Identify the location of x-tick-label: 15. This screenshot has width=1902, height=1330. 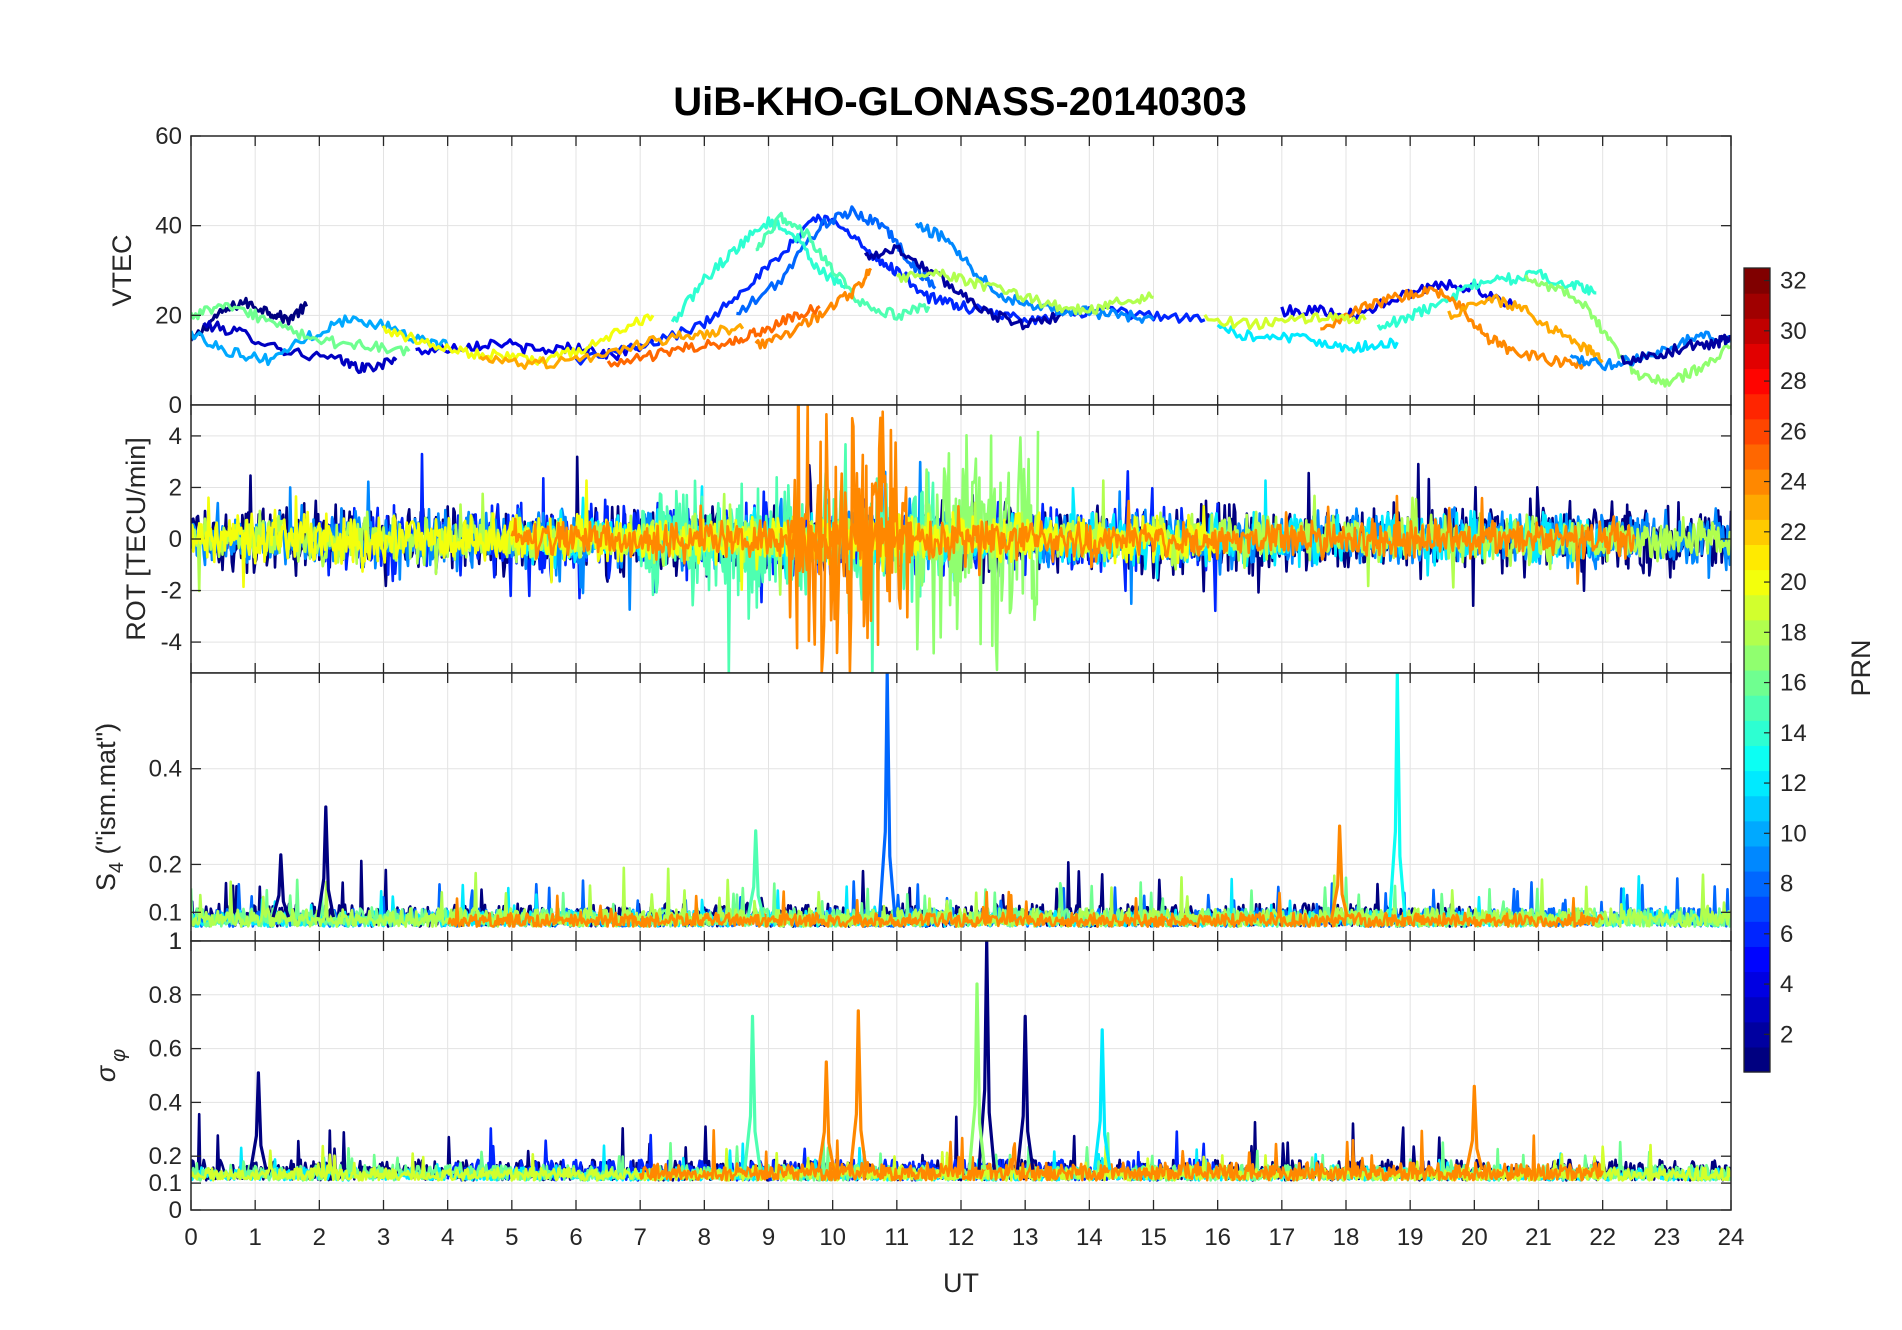
(1153, 1237).